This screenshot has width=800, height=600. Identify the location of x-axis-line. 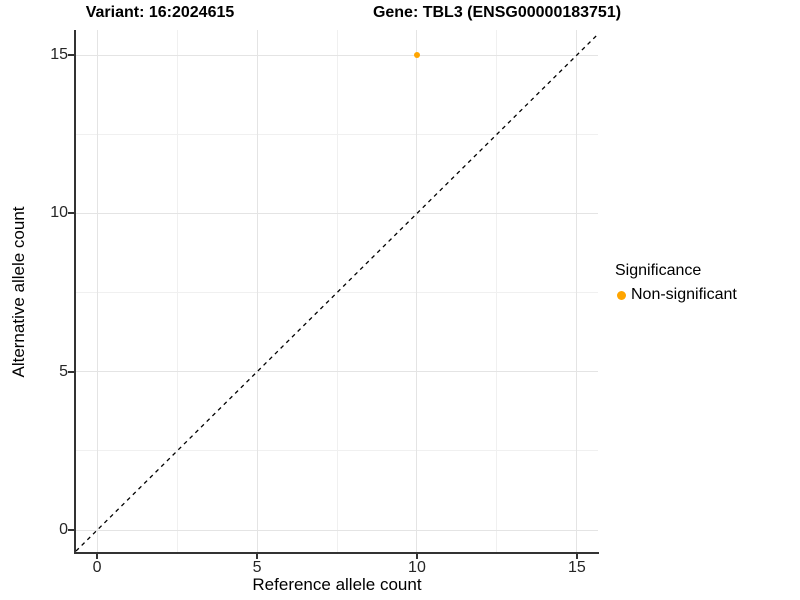
(336, 553).